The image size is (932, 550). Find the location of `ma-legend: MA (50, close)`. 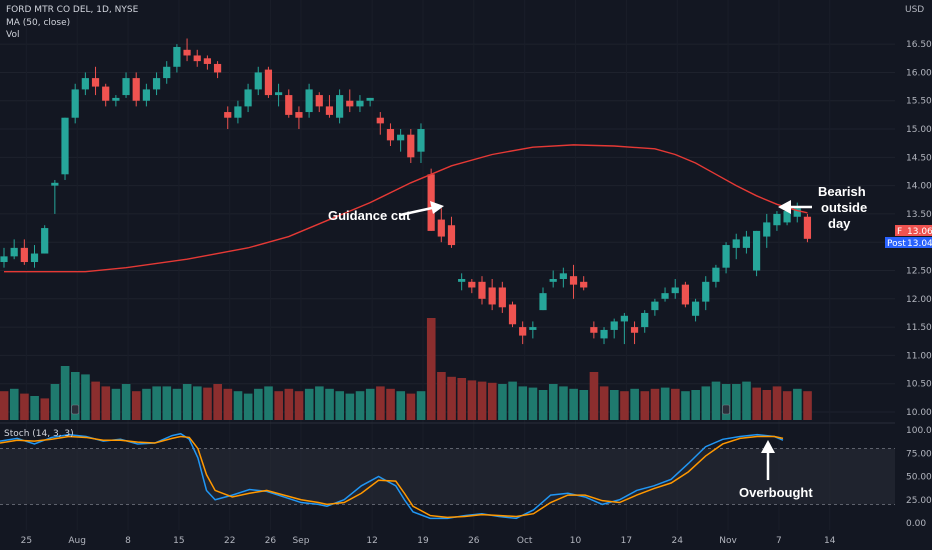

ma-legend: MA (50, close) is located at coordinates (38, 23).